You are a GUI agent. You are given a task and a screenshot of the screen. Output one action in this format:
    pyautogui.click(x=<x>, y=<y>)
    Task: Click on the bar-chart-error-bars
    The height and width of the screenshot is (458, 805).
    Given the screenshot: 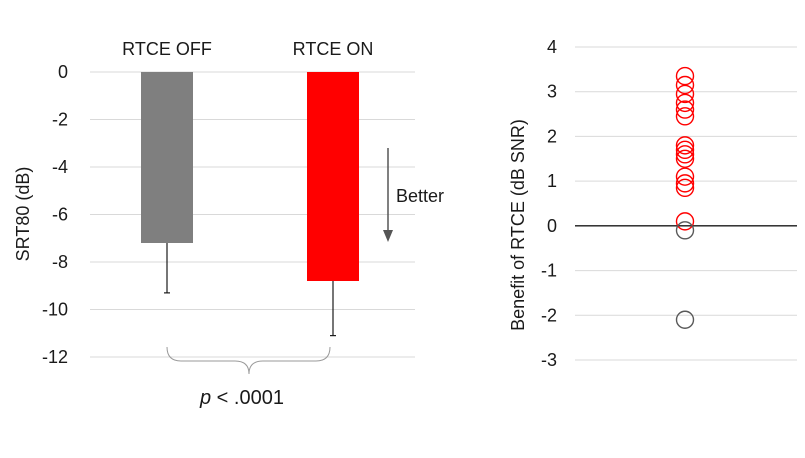 What is the action you would take?
    pyautogui.click(x=250, y=290)
    